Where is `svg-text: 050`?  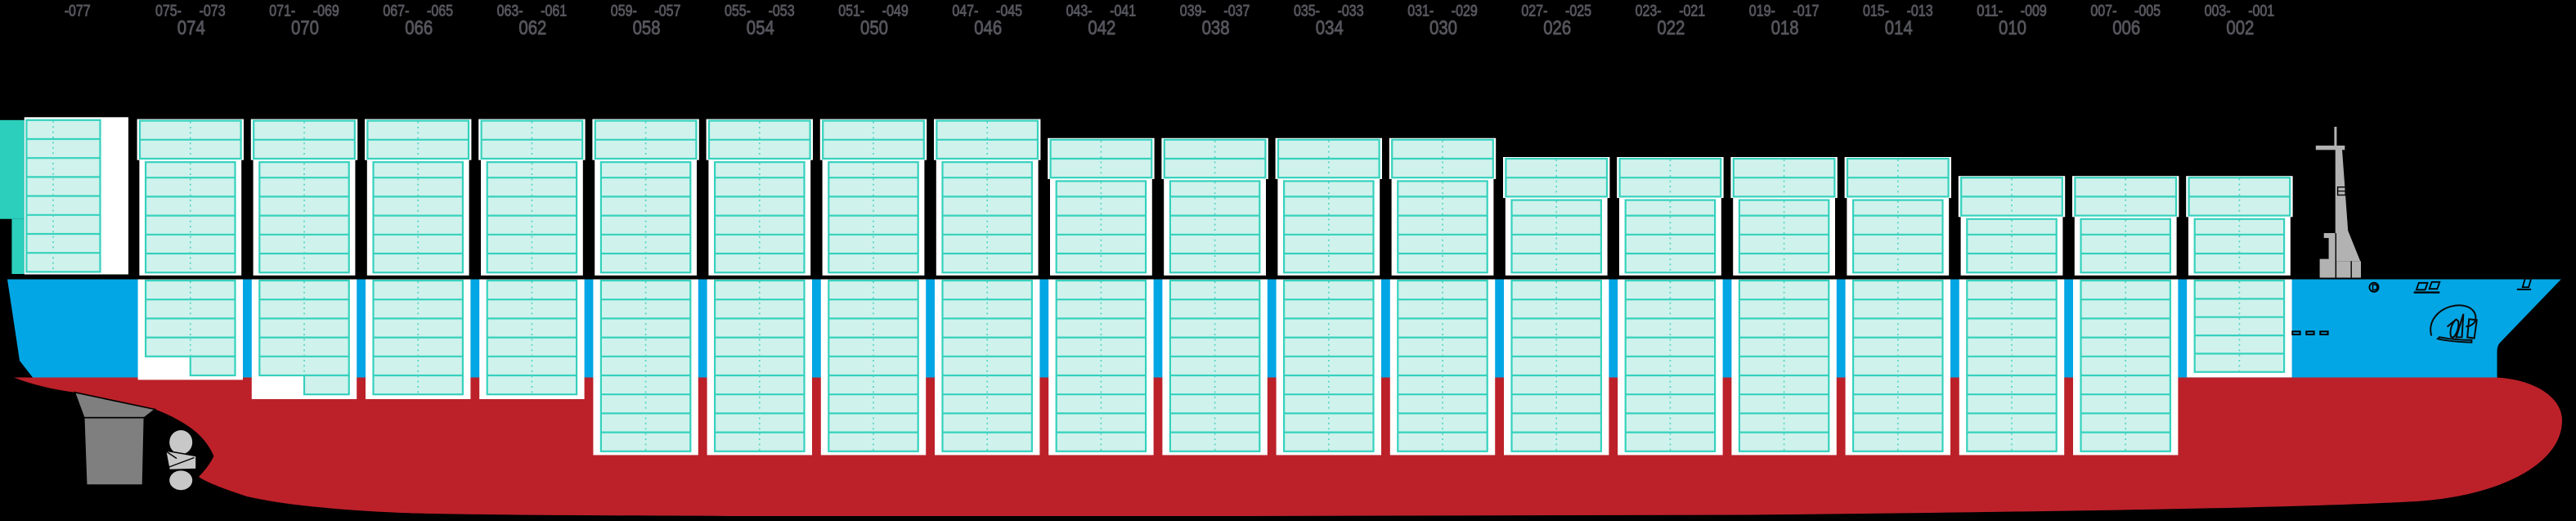
svg-text: 050 is located at coordinates (874, 28).